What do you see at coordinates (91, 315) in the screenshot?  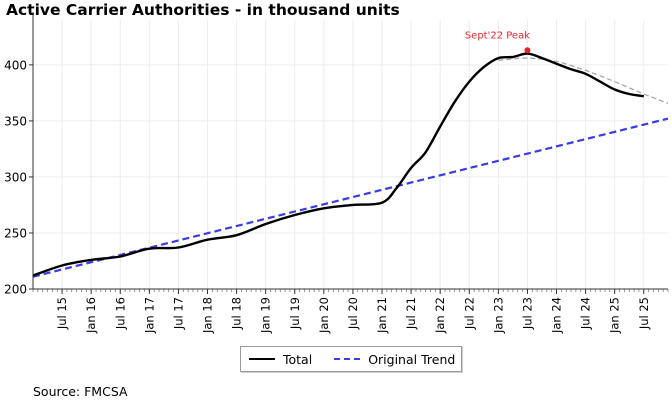 I see `x-tick-label: Jan 16` at bounding box center [91, 315].